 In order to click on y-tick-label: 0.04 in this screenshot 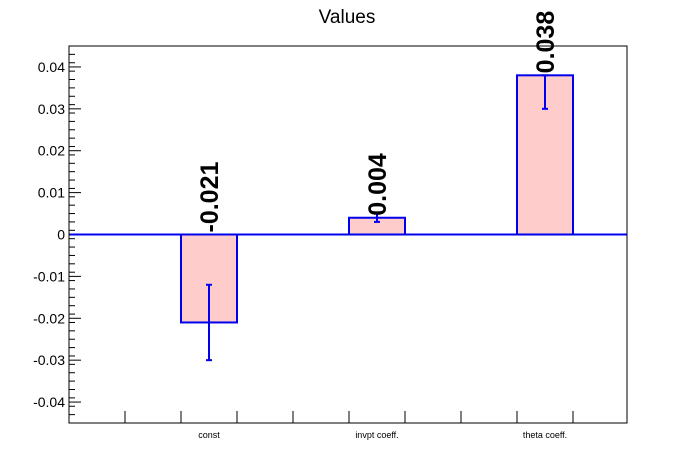, I will do `click(51, 67)`.